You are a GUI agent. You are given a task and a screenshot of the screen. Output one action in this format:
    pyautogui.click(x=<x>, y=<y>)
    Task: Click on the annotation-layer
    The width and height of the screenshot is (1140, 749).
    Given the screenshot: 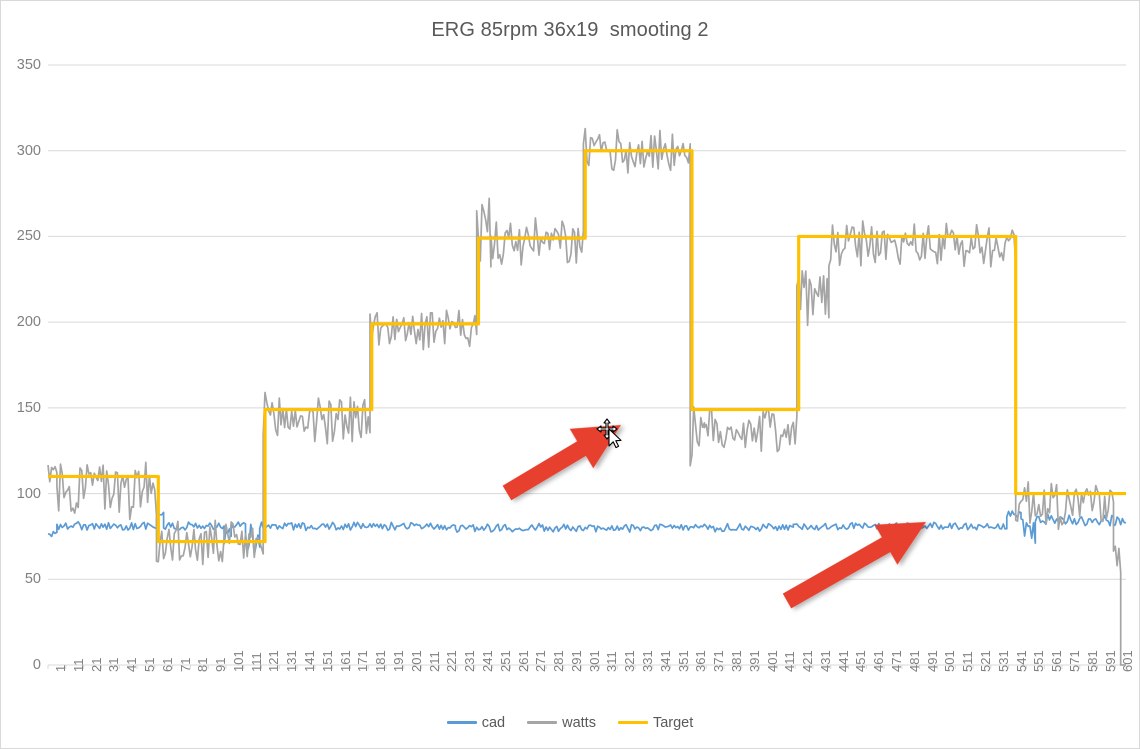 What is the action you would take?
    pyautogui.click(x=714, y=513)
    